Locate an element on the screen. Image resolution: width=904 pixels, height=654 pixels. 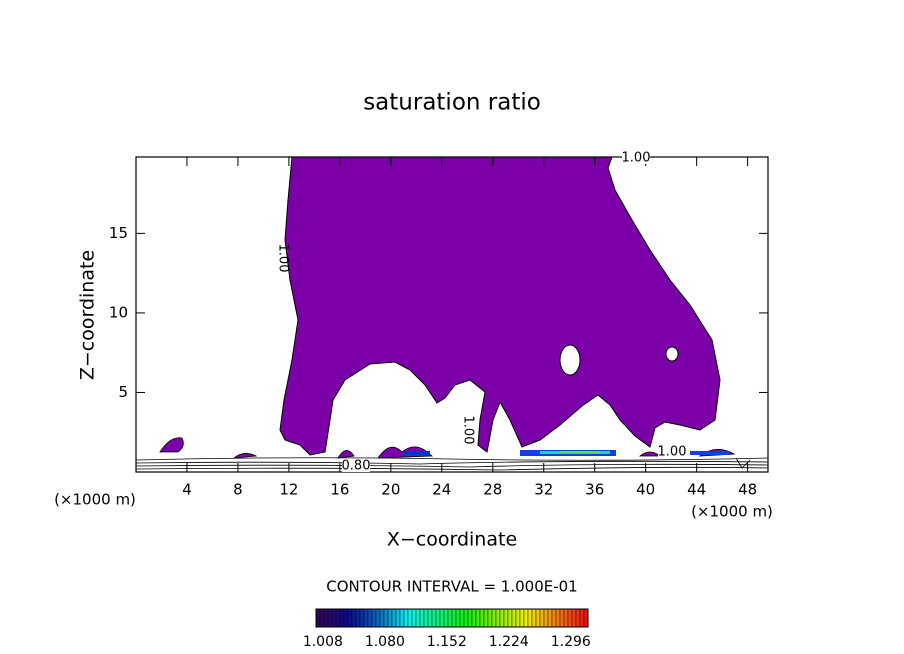
colorbar-tick-label: 1.224 is located at coordinates (509, 642).